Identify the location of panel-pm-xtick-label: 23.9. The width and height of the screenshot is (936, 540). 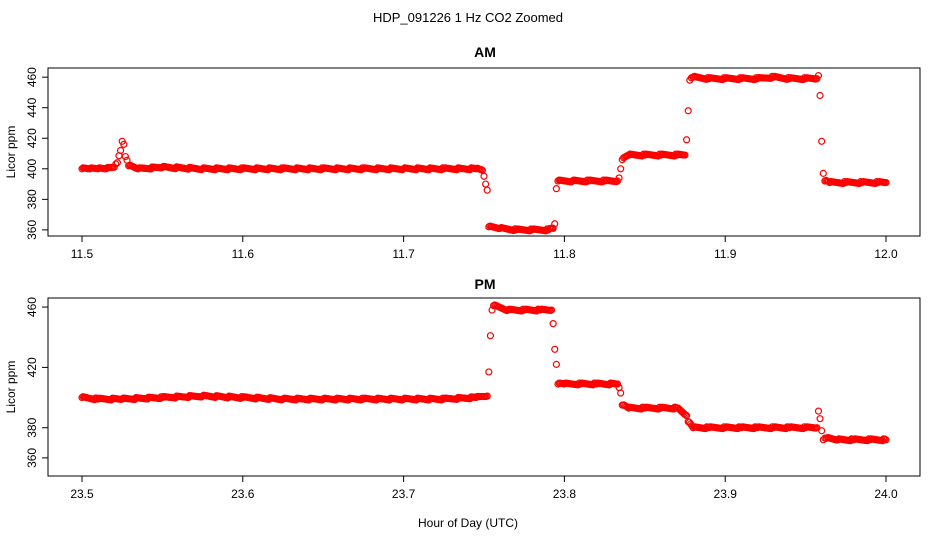
(726, 494).